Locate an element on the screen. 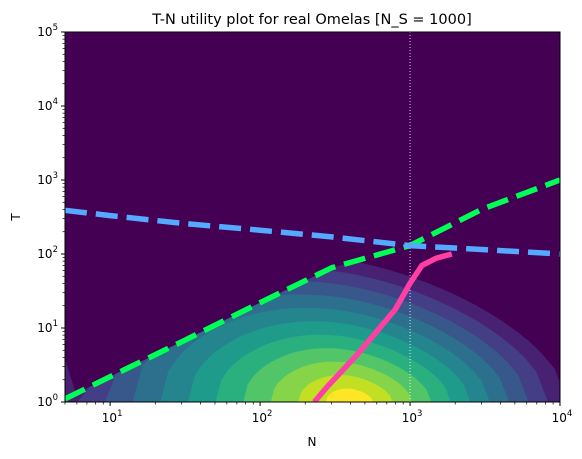 Image resolution: width=582 pixels, height=459 pixels. y-tick-label: 10⁵ is located at coordinates (47, 31).